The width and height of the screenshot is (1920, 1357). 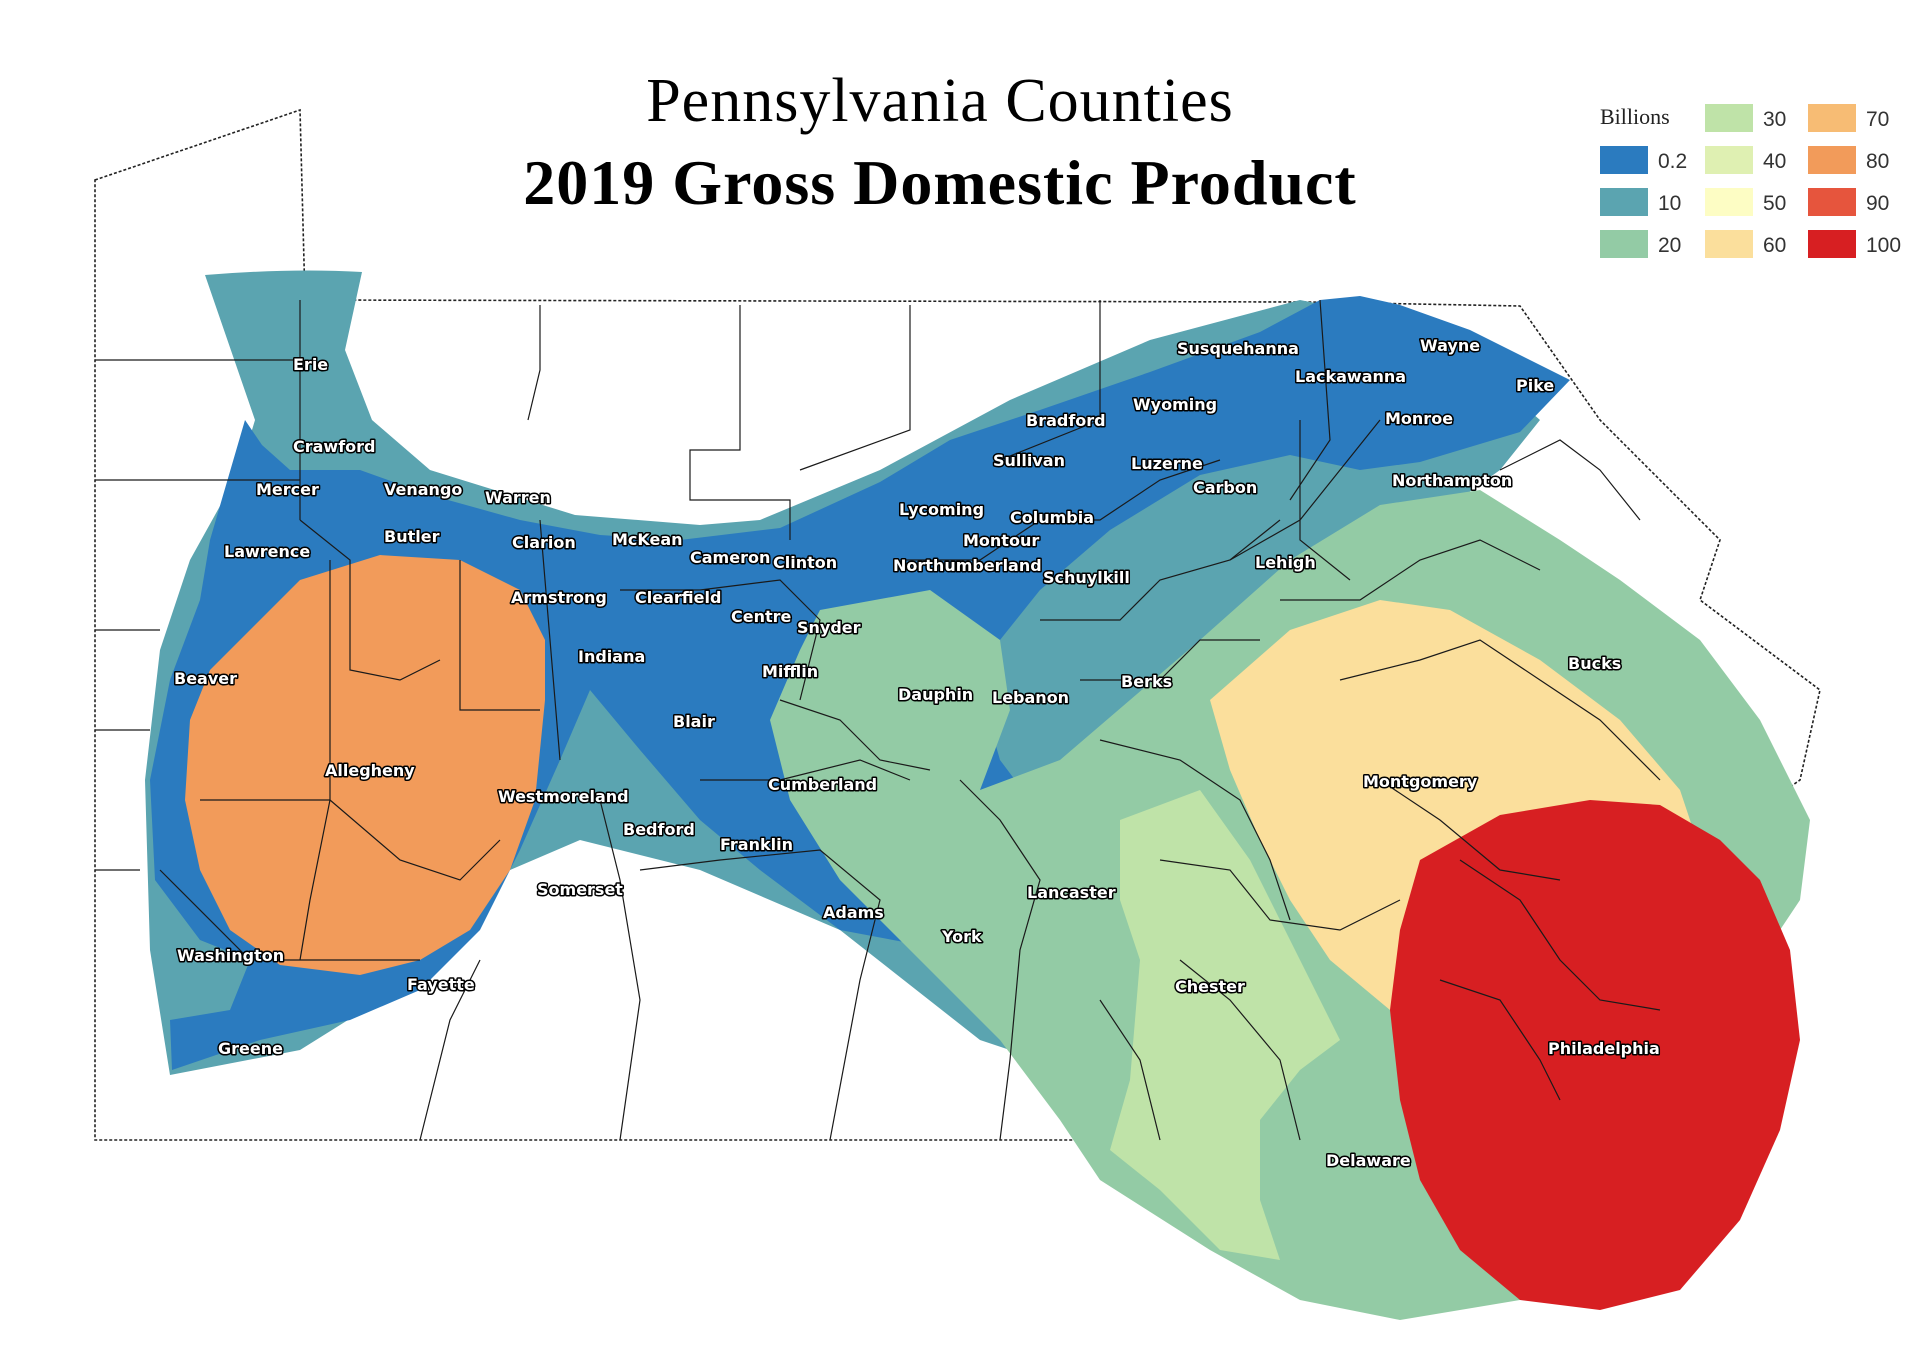 What do you see at coordinates (659, 829) in the screenshot?
I see `label-bedford: Bedford` at bounding box center [659, 829].